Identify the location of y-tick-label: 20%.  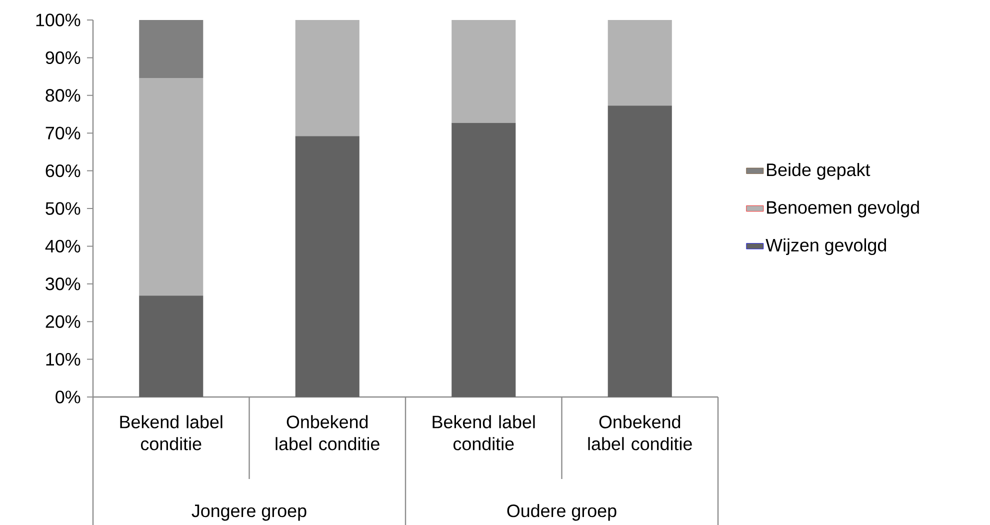
(63, 321).